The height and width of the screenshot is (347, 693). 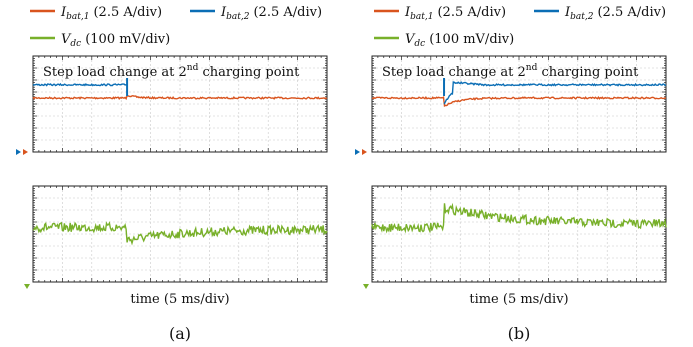 What do you see at coordinates (180, 333) in the screenshot?
I see `panel-label: (a)` at bounding box center [180, 333].